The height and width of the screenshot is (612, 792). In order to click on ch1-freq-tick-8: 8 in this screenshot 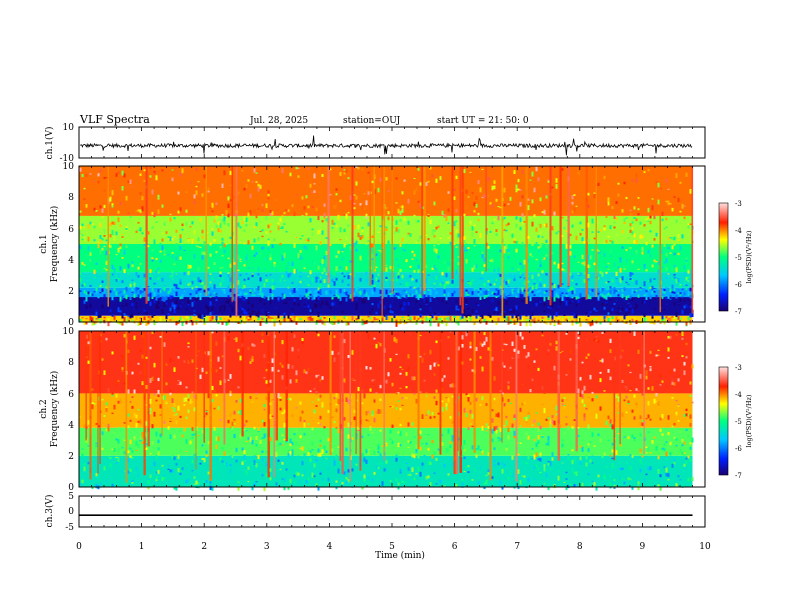, I will do `click(71, 198)`.